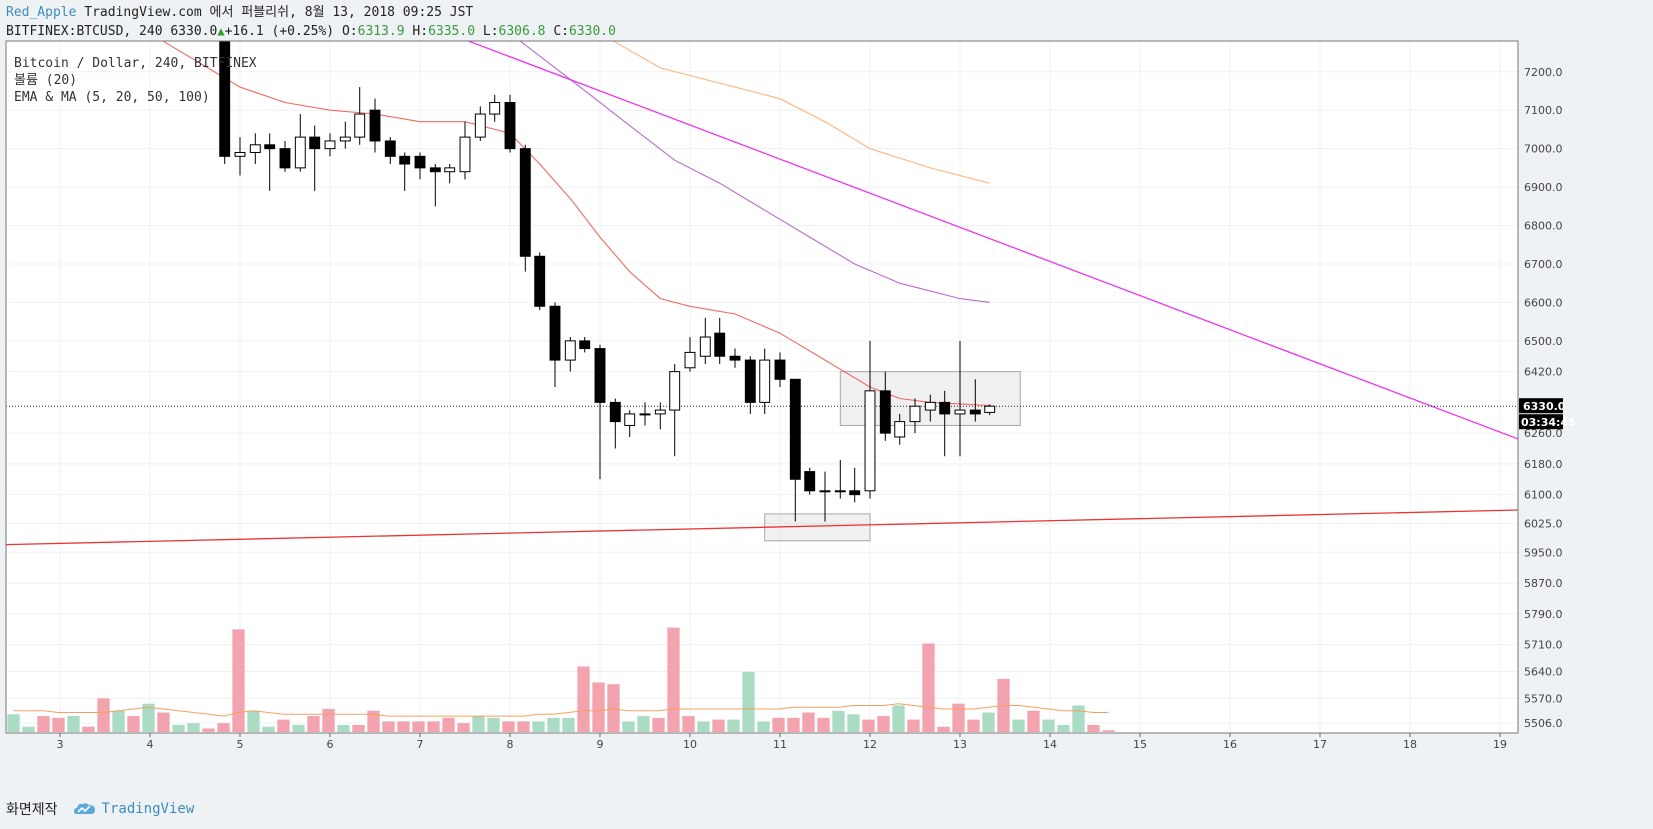  I want to click on price-tick-label: 6600.0, so click(1543, 302).